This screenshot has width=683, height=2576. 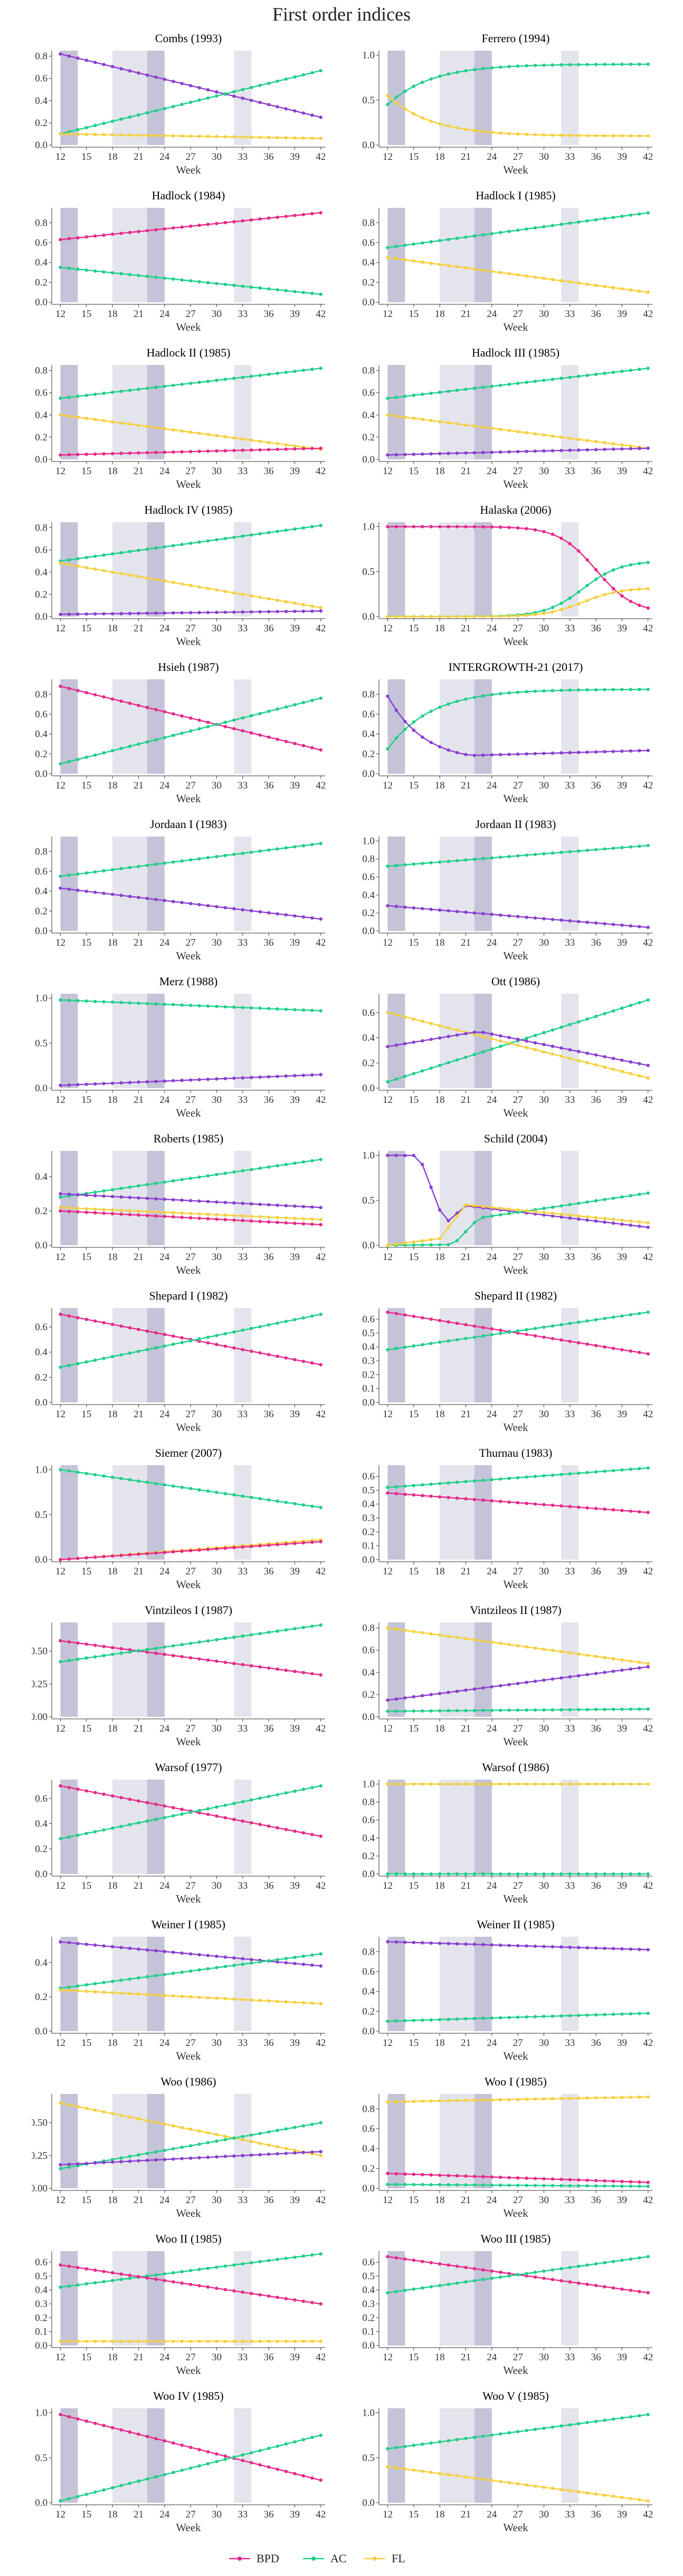 What do you see at coordinates (492, 786) in the screenshot?
I see `x-tick-label: 24` at bounding box center [492, 786].